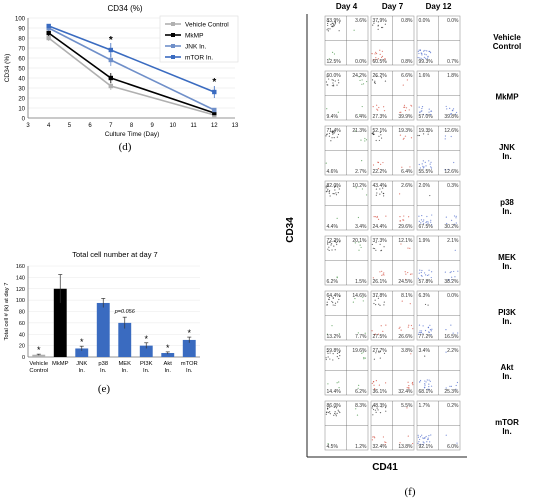 The height and width of the screenshot is (501, 550). I want to click on quadrant-ul-value: 37.3%, so click(380, 241).